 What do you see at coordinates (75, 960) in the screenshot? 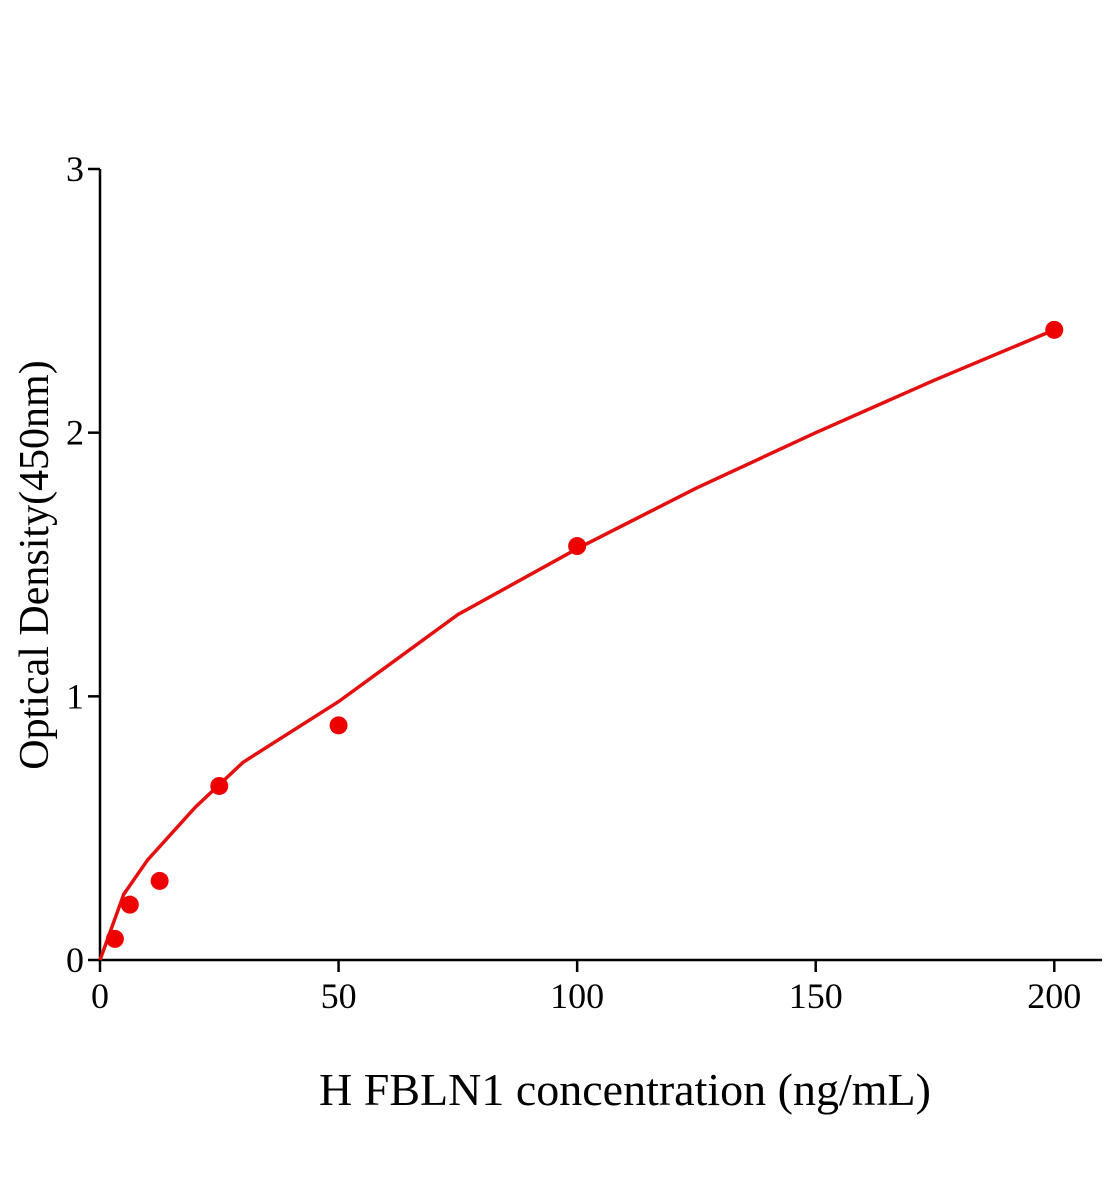
I see `y-tick-label: 0` at bounding box center [75, 960].